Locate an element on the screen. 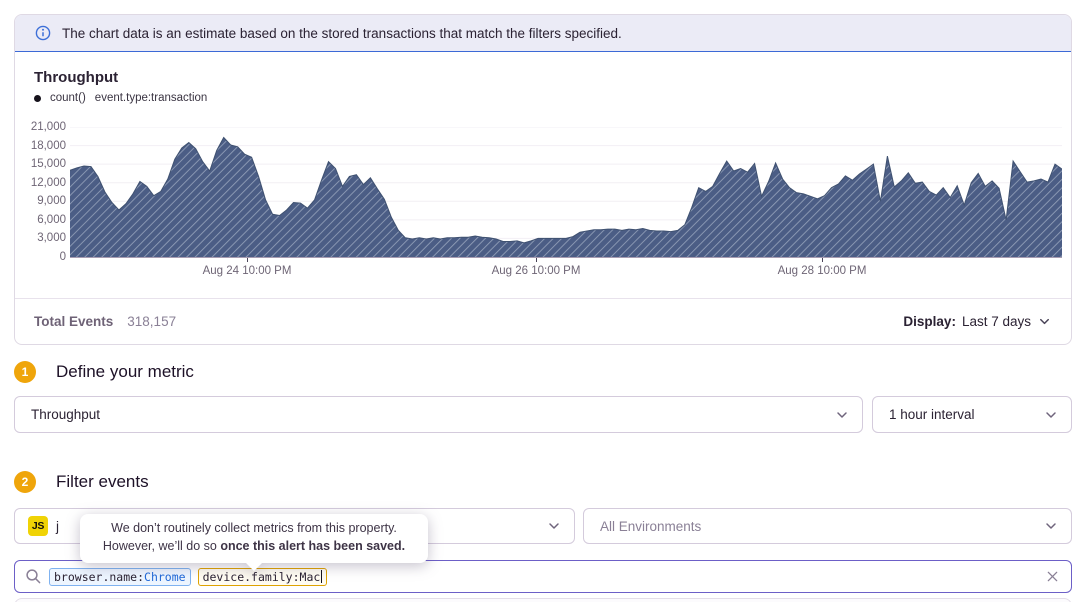 Image resolution: width=1086 pixels, height=602 pixels. next-section-edge is located at coordinates (543, 600).